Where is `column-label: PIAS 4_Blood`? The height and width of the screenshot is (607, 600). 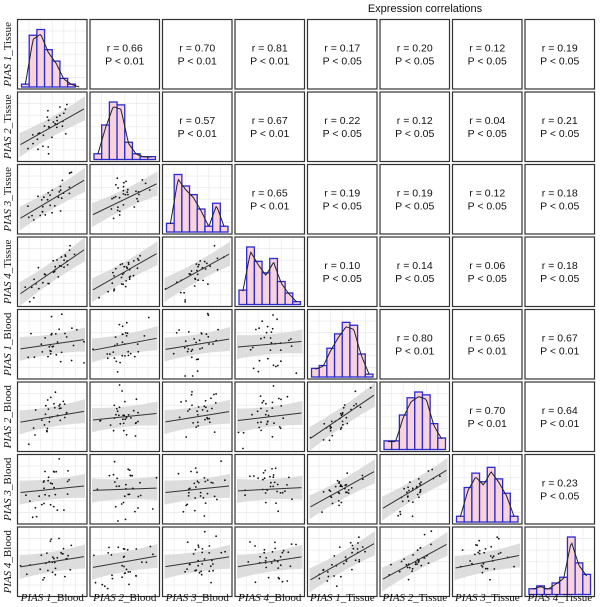 column-label: PIAS 4_Blood is located at coordinates (269, 598).